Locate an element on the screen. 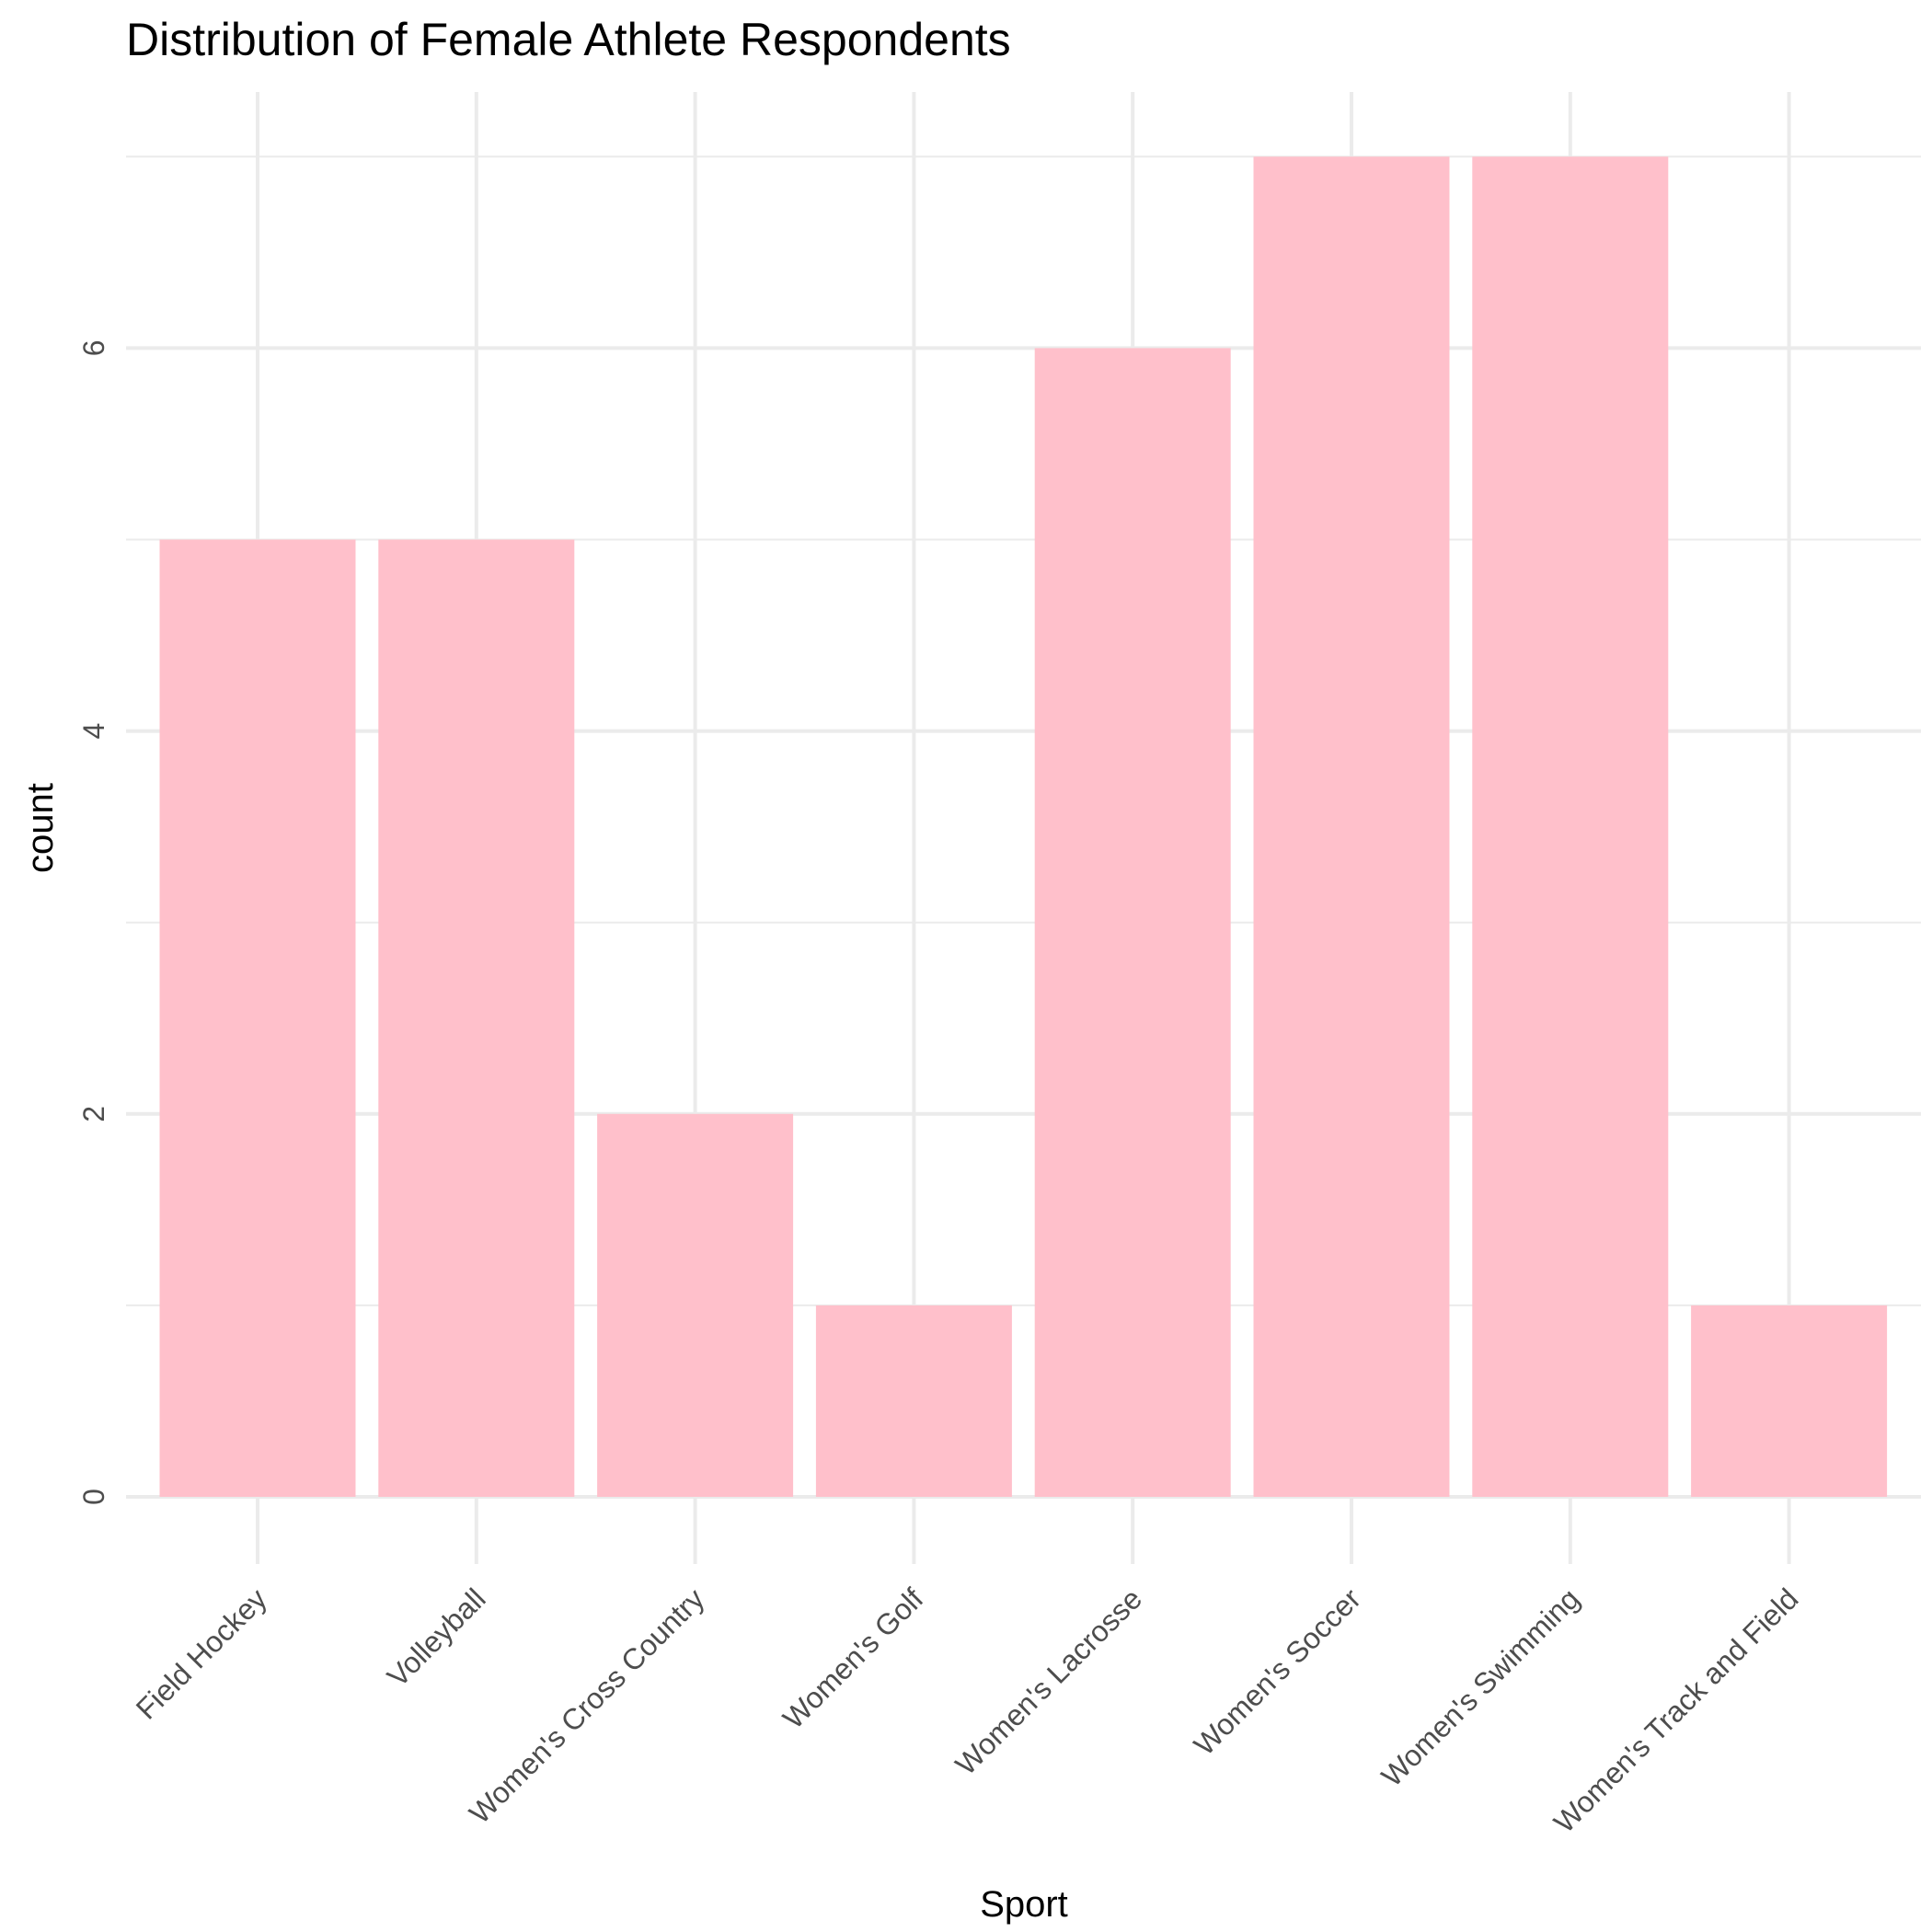  y-tick-label: 2 is located at coordinates (93, 1114).